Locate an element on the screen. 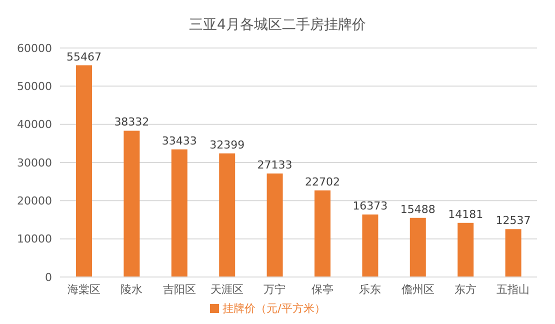  data-label: 14181 is located at coordinates (466, 214).